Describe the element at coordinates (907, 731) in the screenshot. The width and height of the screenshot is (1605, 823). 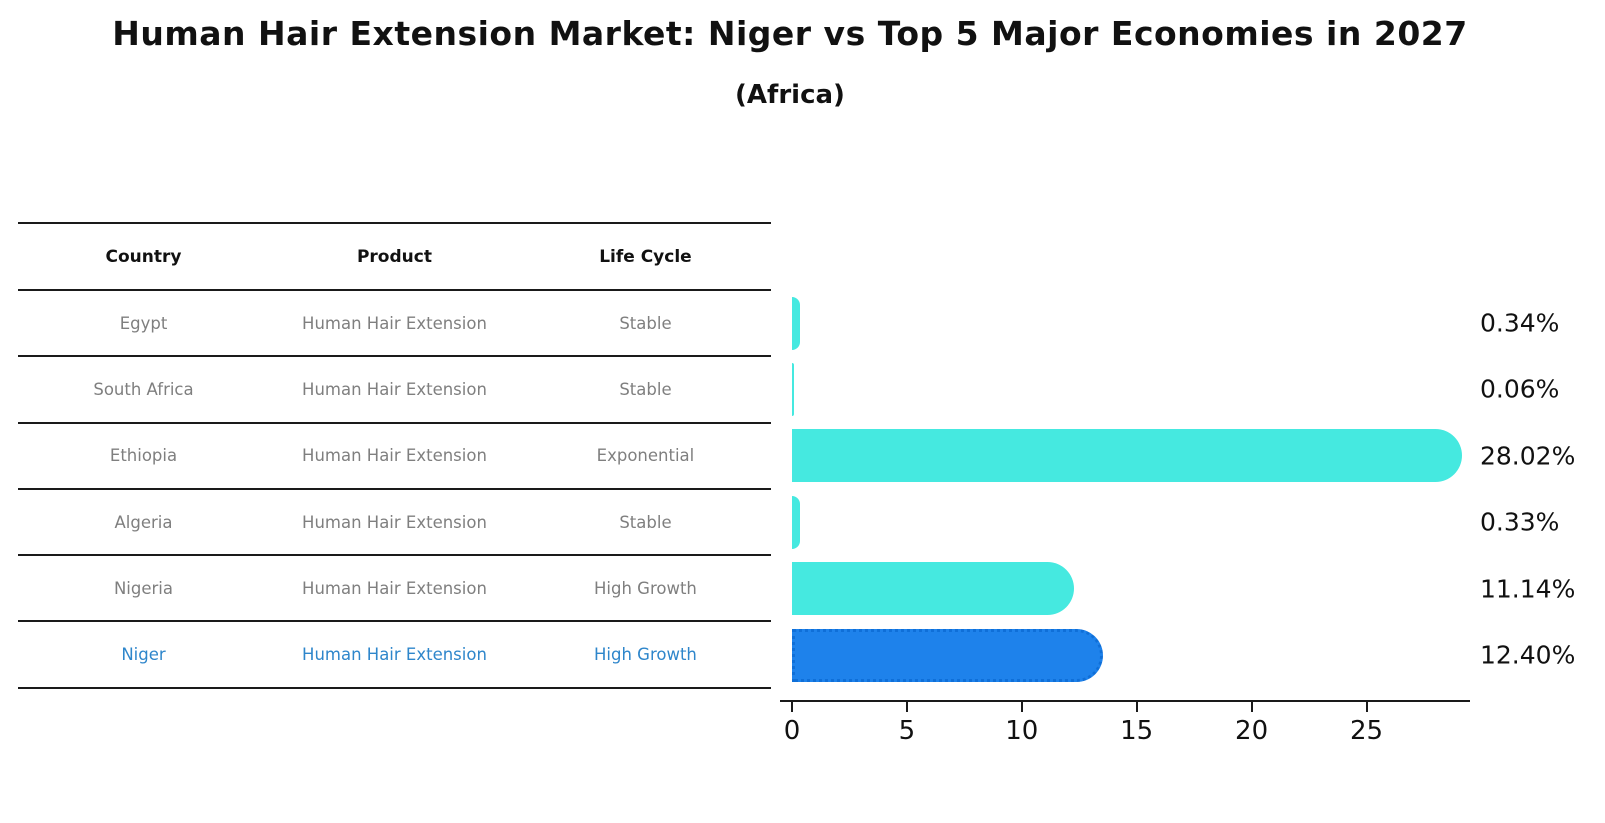
I see `x-tick-label: 5` at that location.